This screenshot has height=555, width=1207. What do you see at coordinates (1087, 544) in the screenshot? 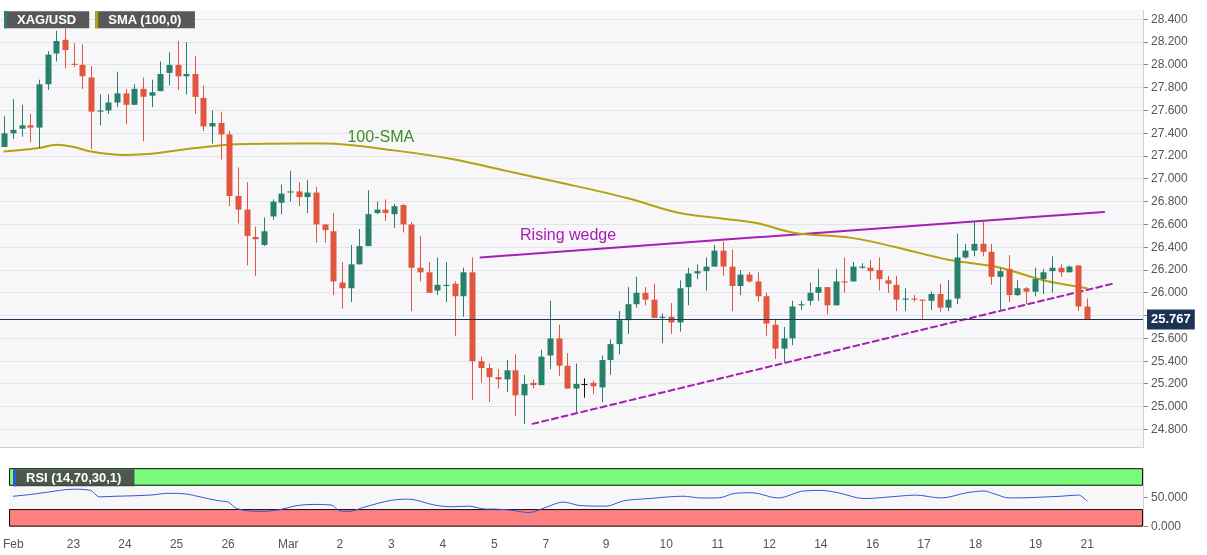
I see `x-tick-label: 21` at bounding box center [1087, 544].